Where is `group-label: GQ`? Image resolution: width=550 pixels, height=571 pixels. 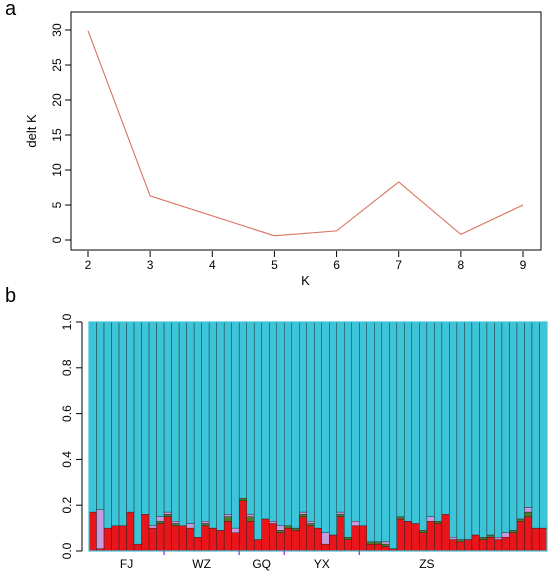 group-label: GQ is located at coordinates (261, 564).